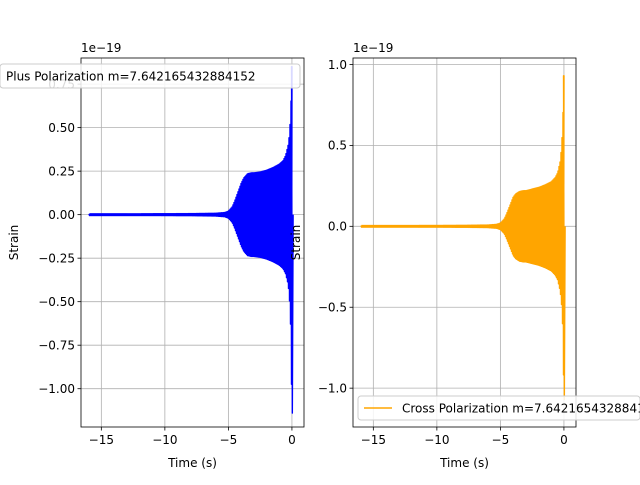 The height and width of the screenshot is (485, 640). I want to click on y-tick-label: 0.25, so click(61, 171).